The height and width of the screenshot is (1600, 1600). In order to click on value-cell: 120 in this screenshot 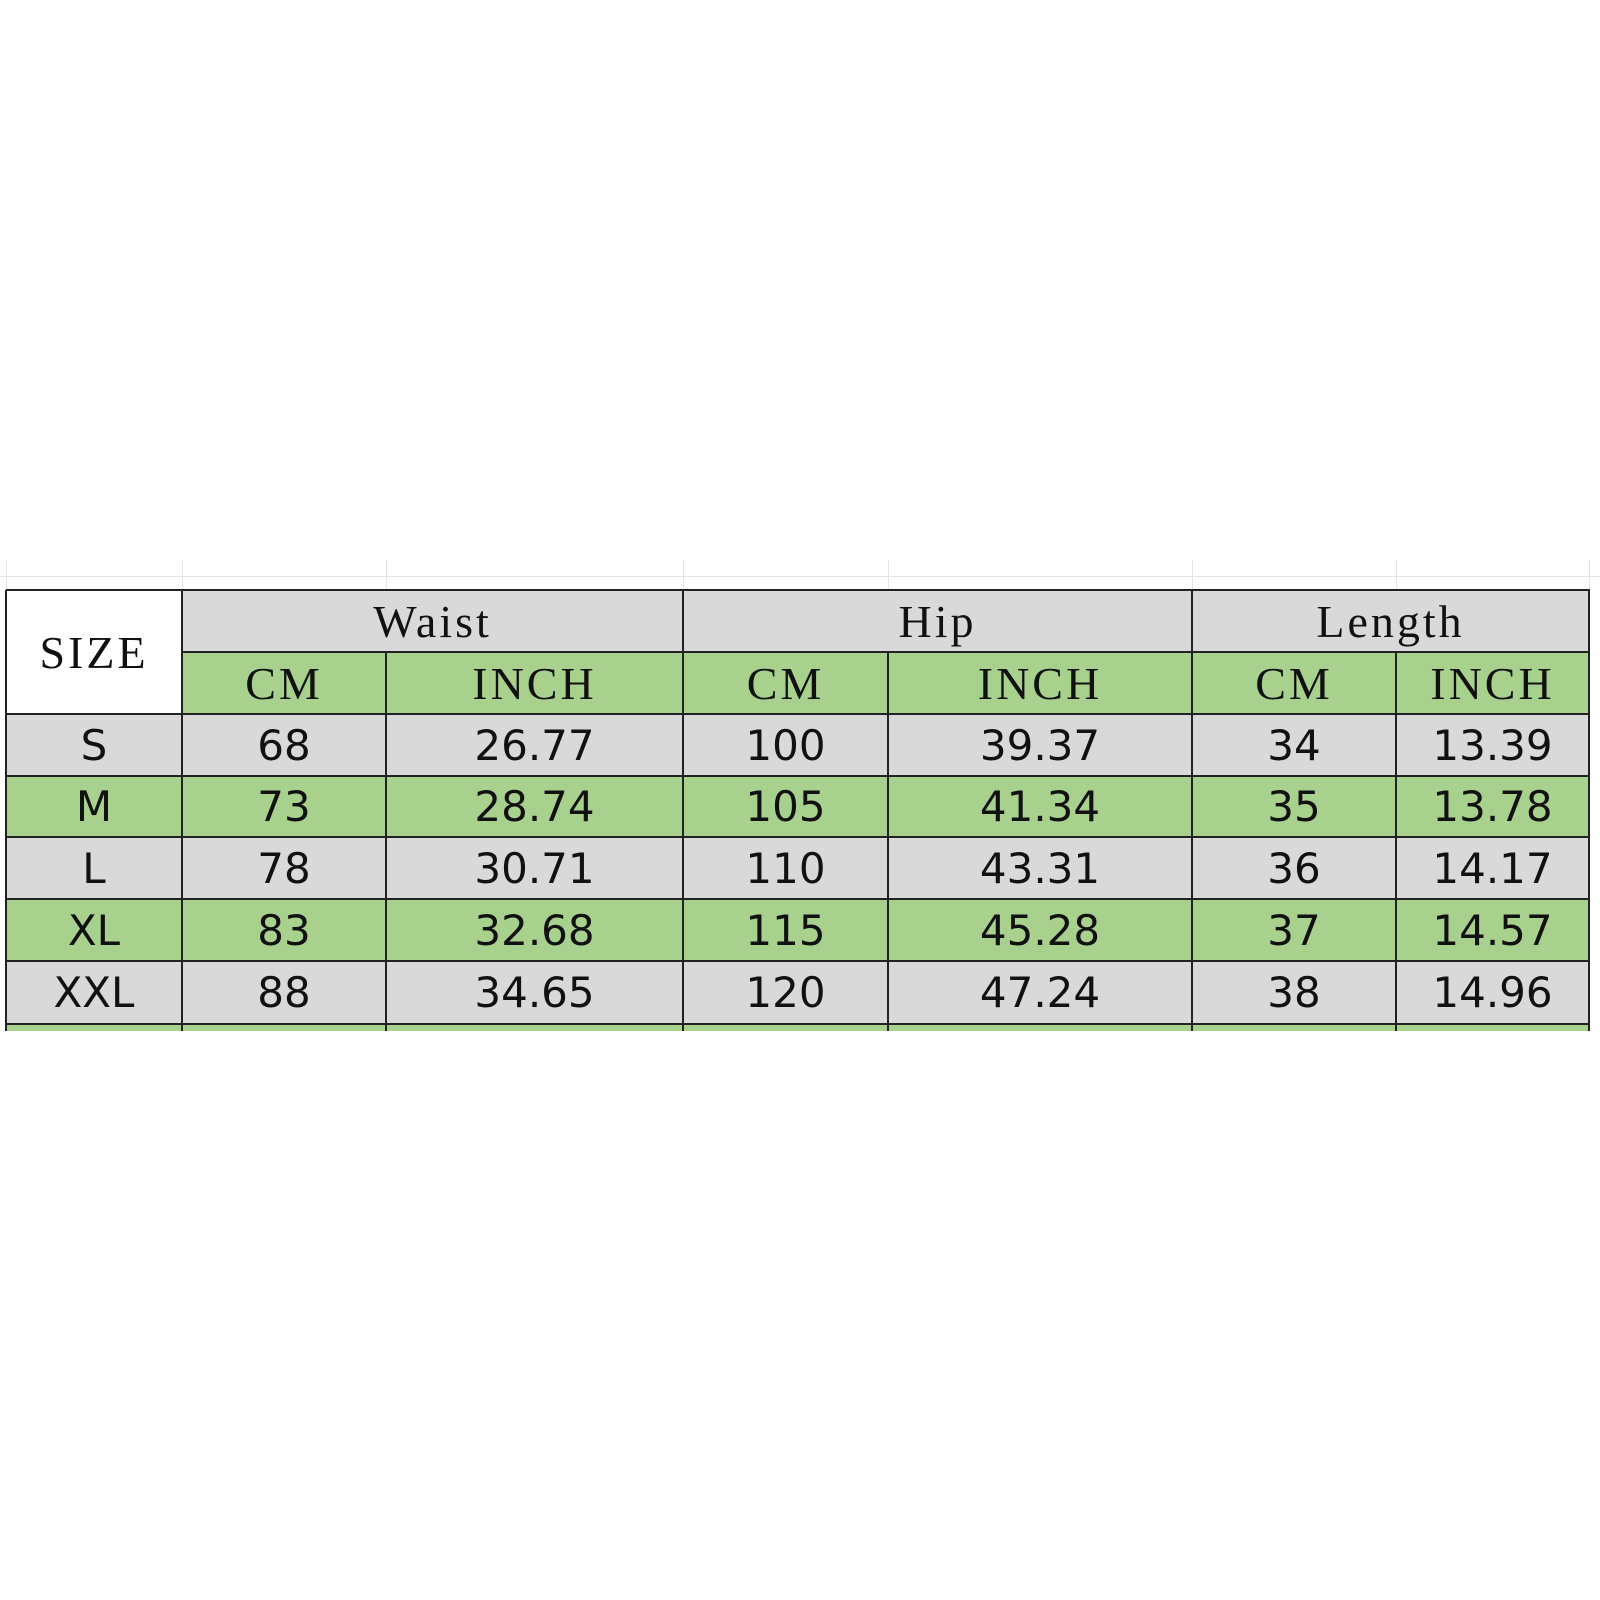, I will do `click(785, 992)`.